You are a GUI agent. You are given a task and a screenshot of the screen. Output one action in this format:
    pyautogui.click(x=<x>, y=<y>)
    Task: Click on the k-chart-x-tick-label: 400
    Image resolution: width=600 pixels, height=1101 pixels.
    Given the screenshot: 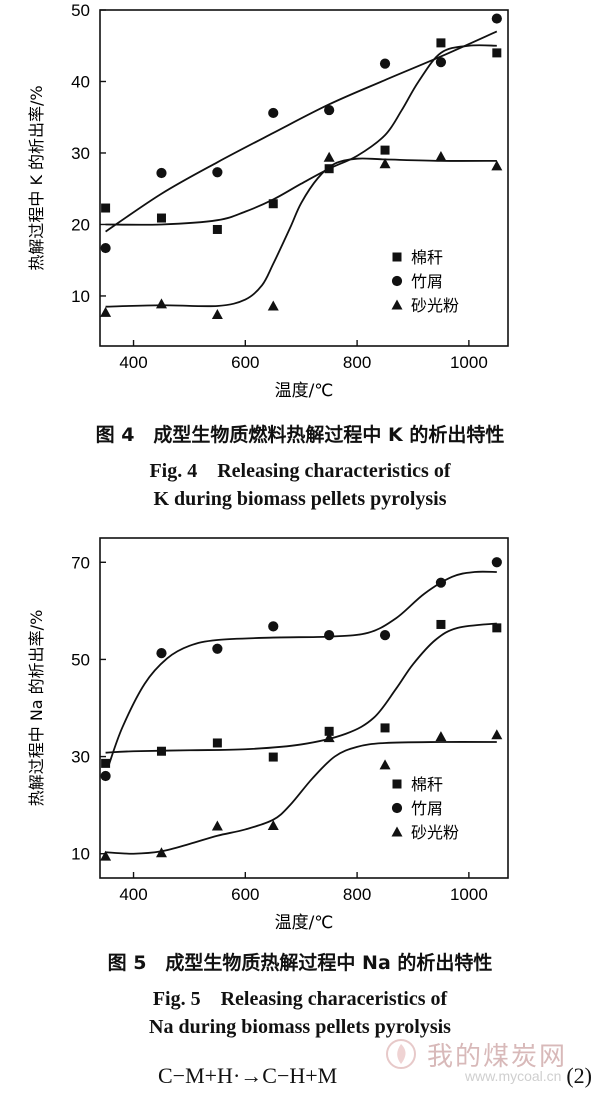 What is the action you would take?
    pyautogui.click(x=133, y=362)
    